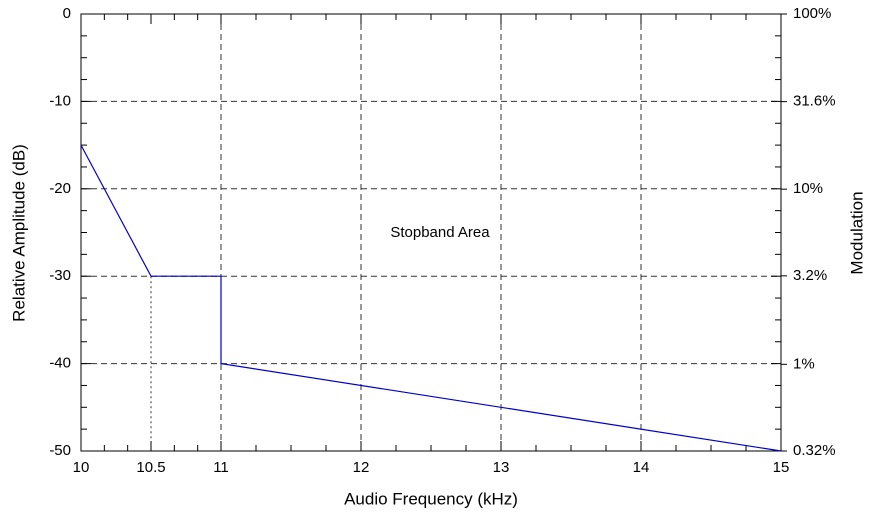 This screenshot has height=515, width=869. I want to click on x-tick-label: 14, so click(641, 467).